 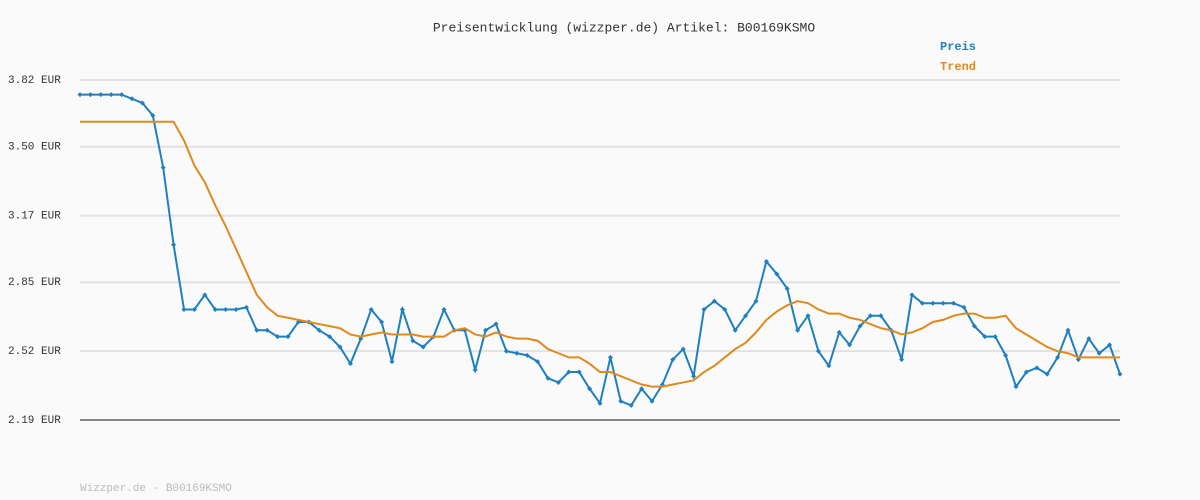 What do you see at coordinates (958, 67) in the screenshot?
I see `legend-label: Trend` at bounding box center [958, 67].